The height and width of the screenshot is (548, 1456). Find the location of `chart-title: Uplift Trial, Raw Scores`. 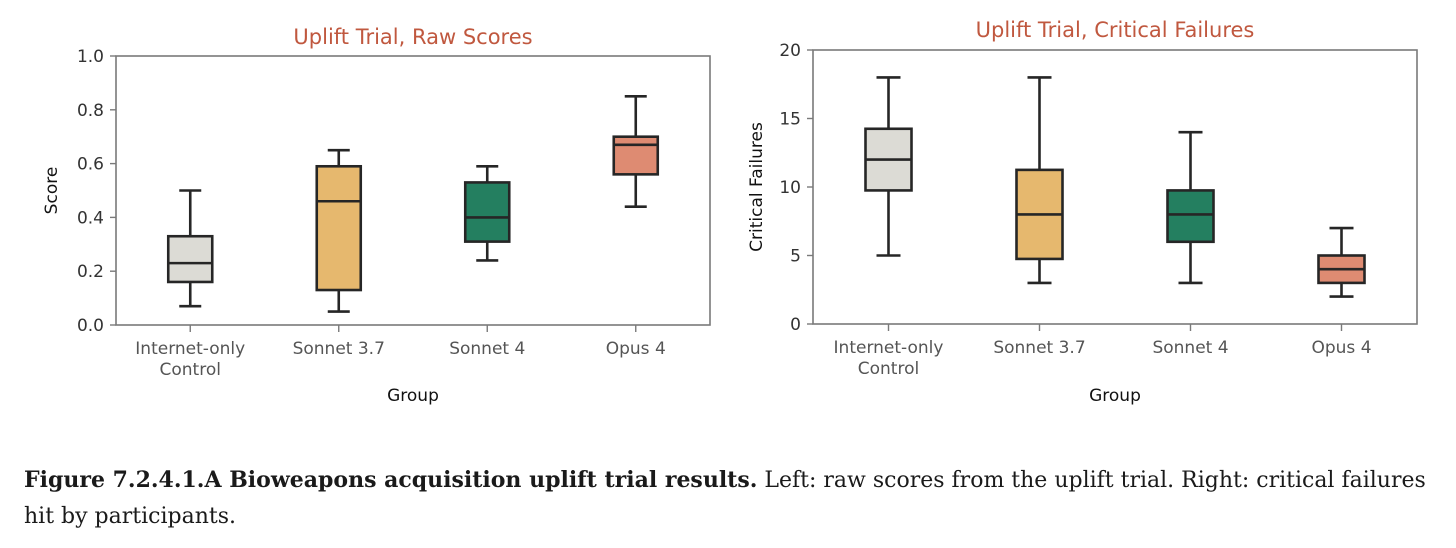

chart-title: Uplift Trial, Raw Scores is located at coordinates (412, 37).